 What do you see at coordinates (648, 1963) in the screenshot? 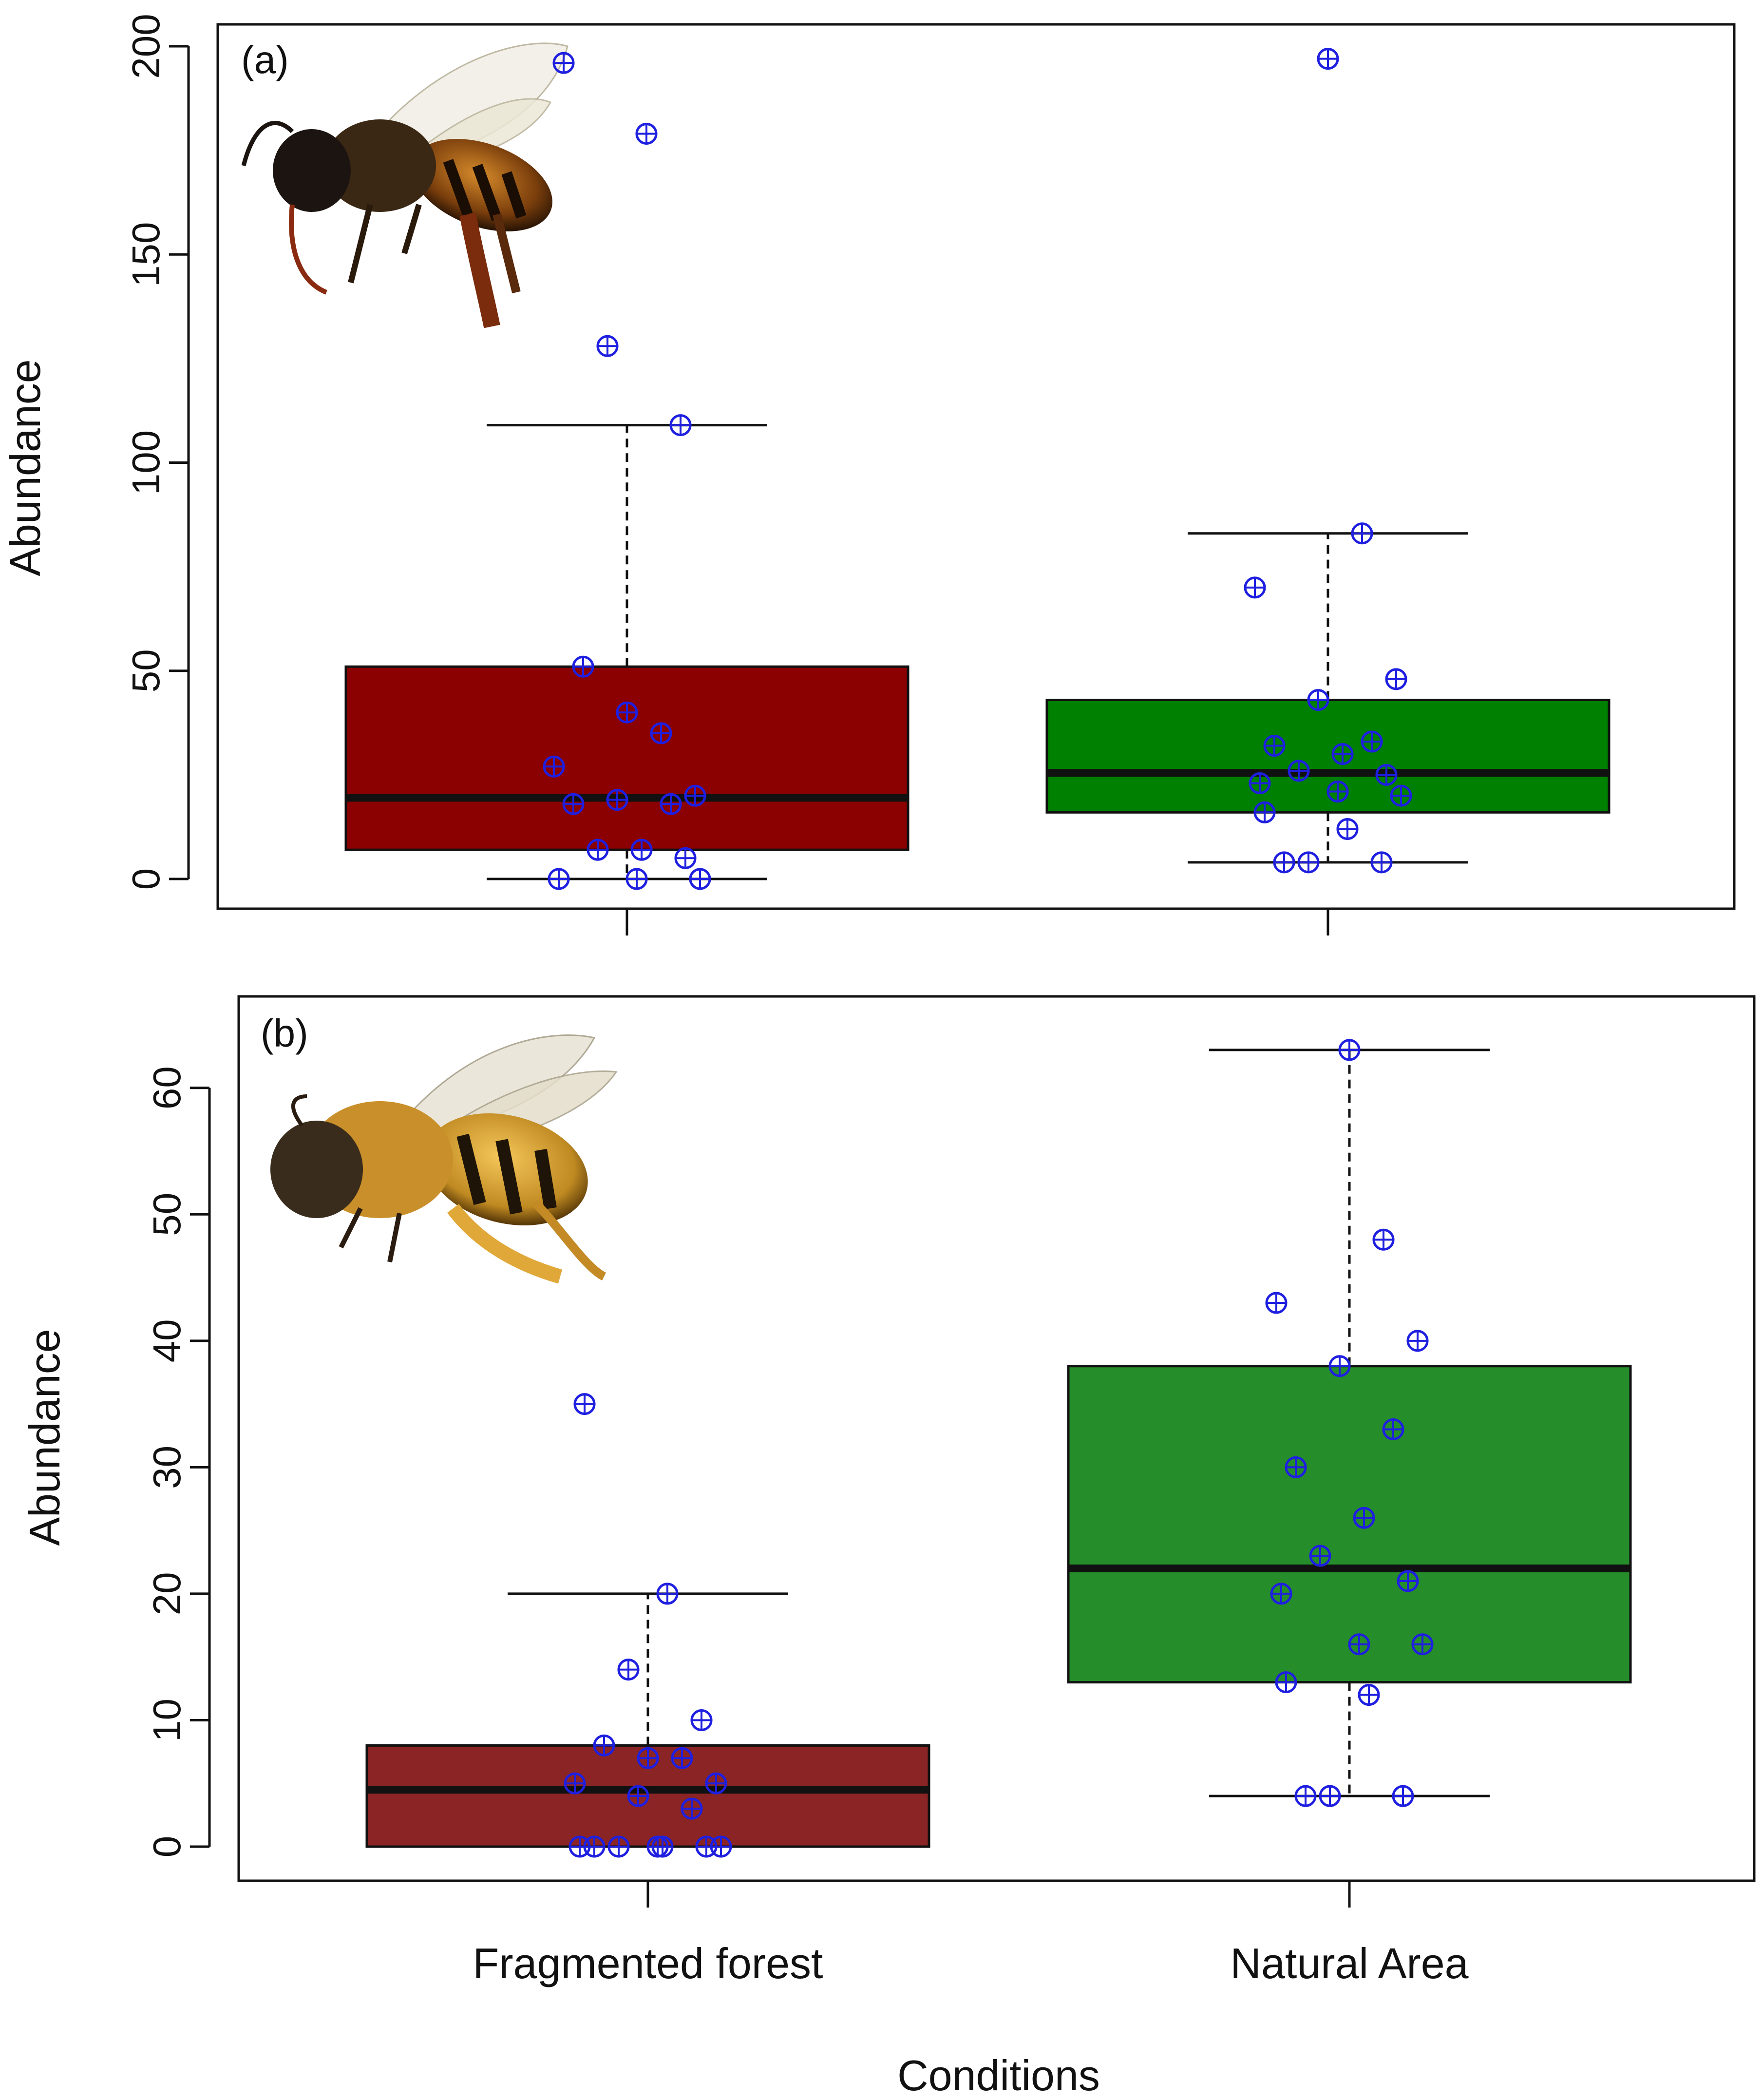
I see `x-tick-label-fragmented-forest: Fragmented forest` at bounding box center [648, 1963].